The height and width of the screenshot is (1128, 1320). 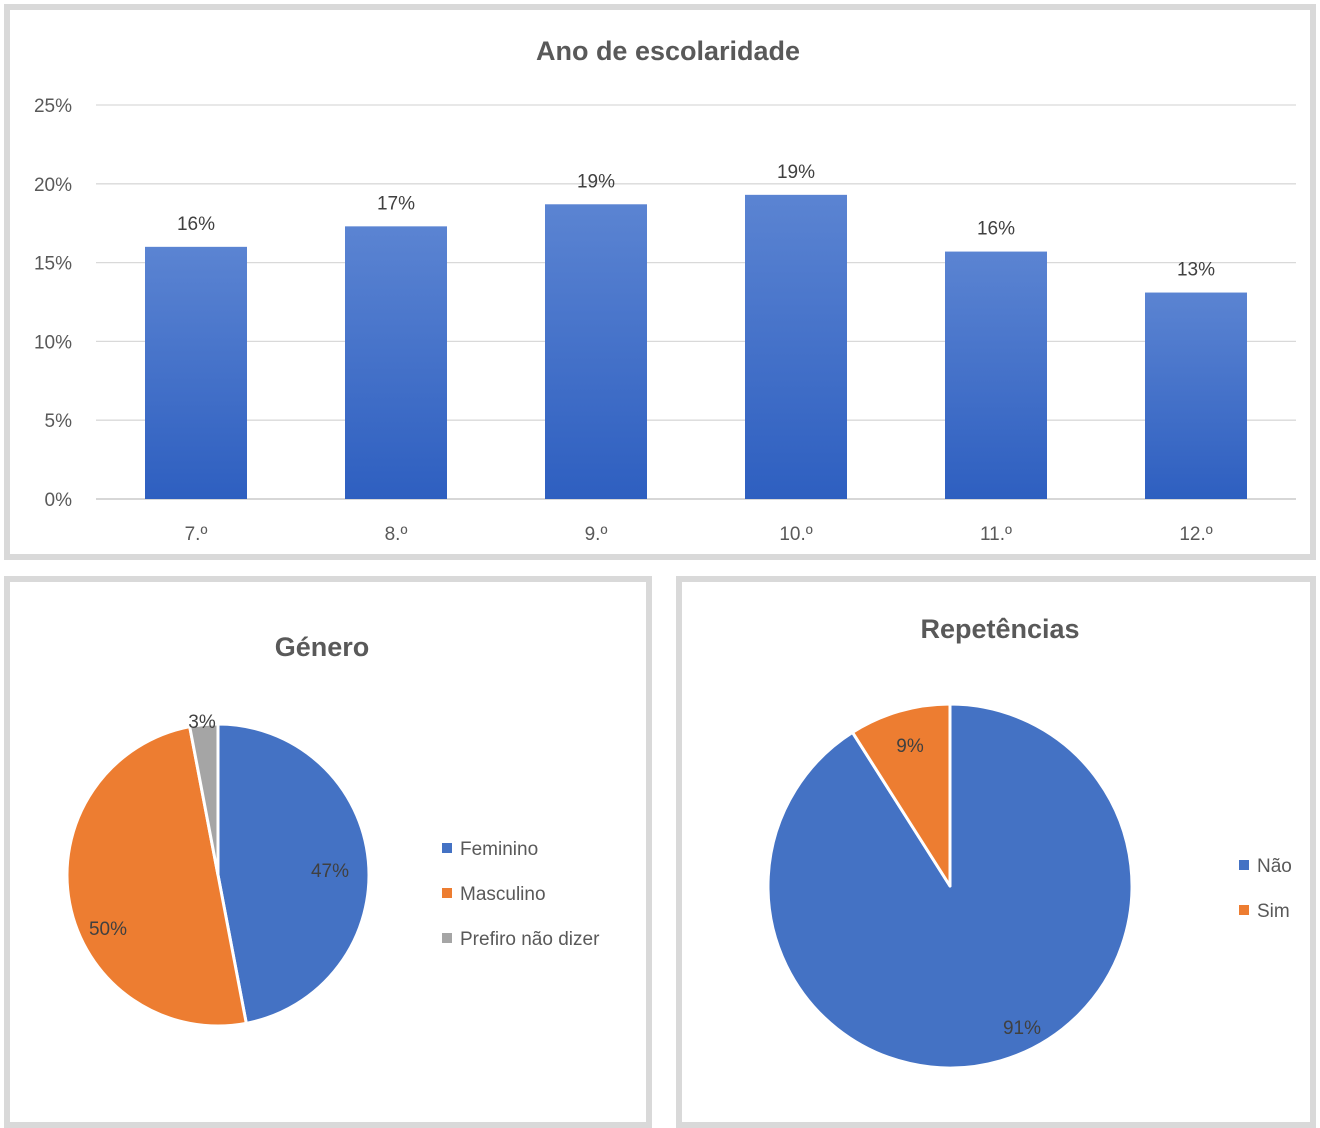 What do you see at coordinates (1273, 911) in the screenshot?
I see `legend-label: Sim` at bounding box center [1273, 911].